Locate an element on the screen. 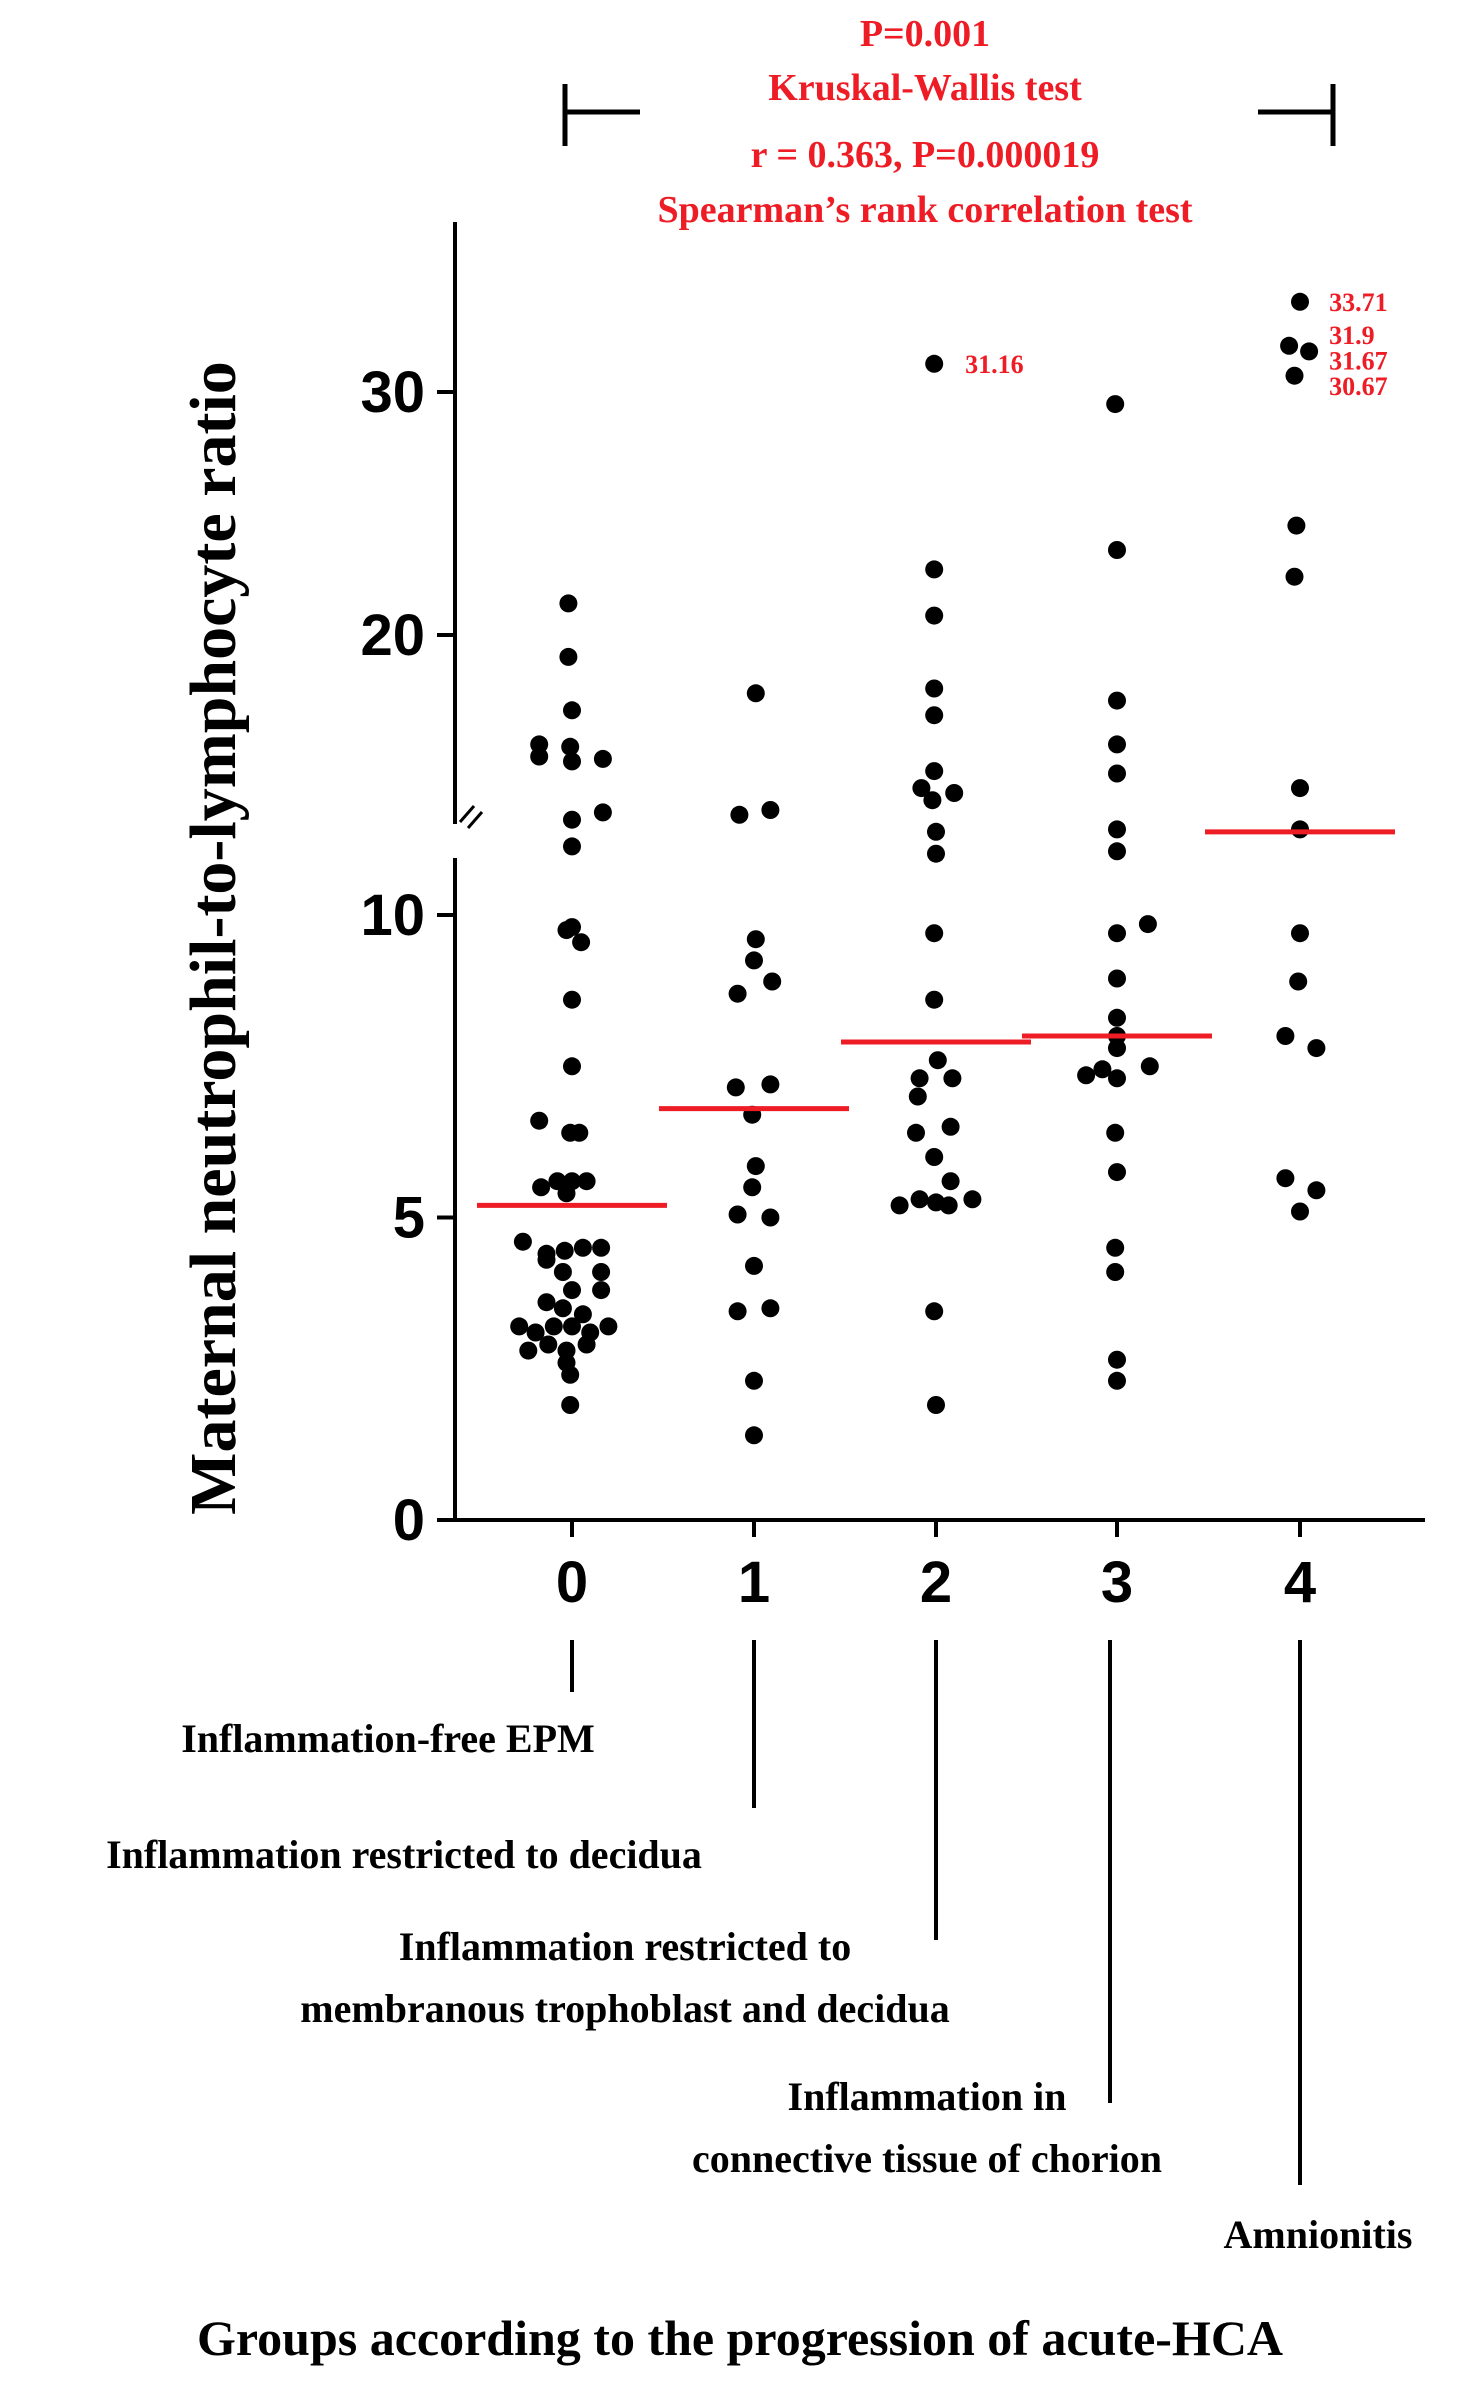 The height and width of the screenshot is (2395, 1466). kruskal-test-name: Kruskal-Wallis test is located at coordinates (925, 88).